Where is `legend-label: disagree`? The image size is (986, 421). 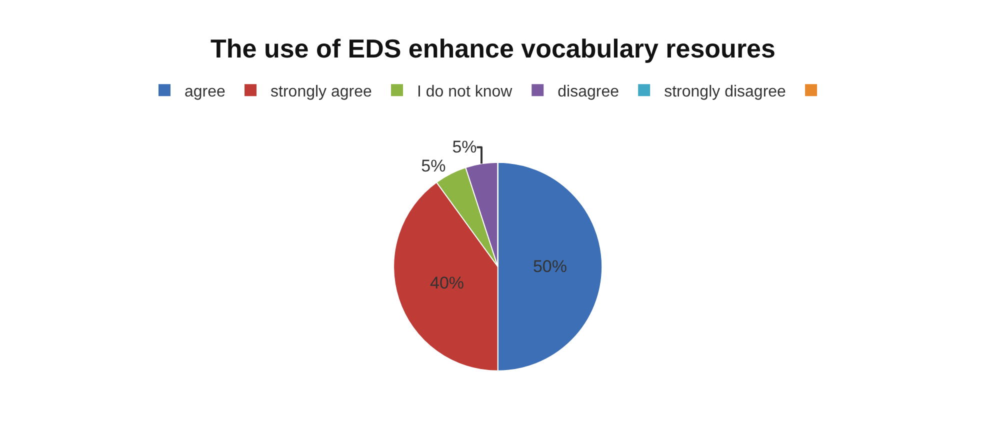
legend-label: disagree is located at coordinates (589, 91).